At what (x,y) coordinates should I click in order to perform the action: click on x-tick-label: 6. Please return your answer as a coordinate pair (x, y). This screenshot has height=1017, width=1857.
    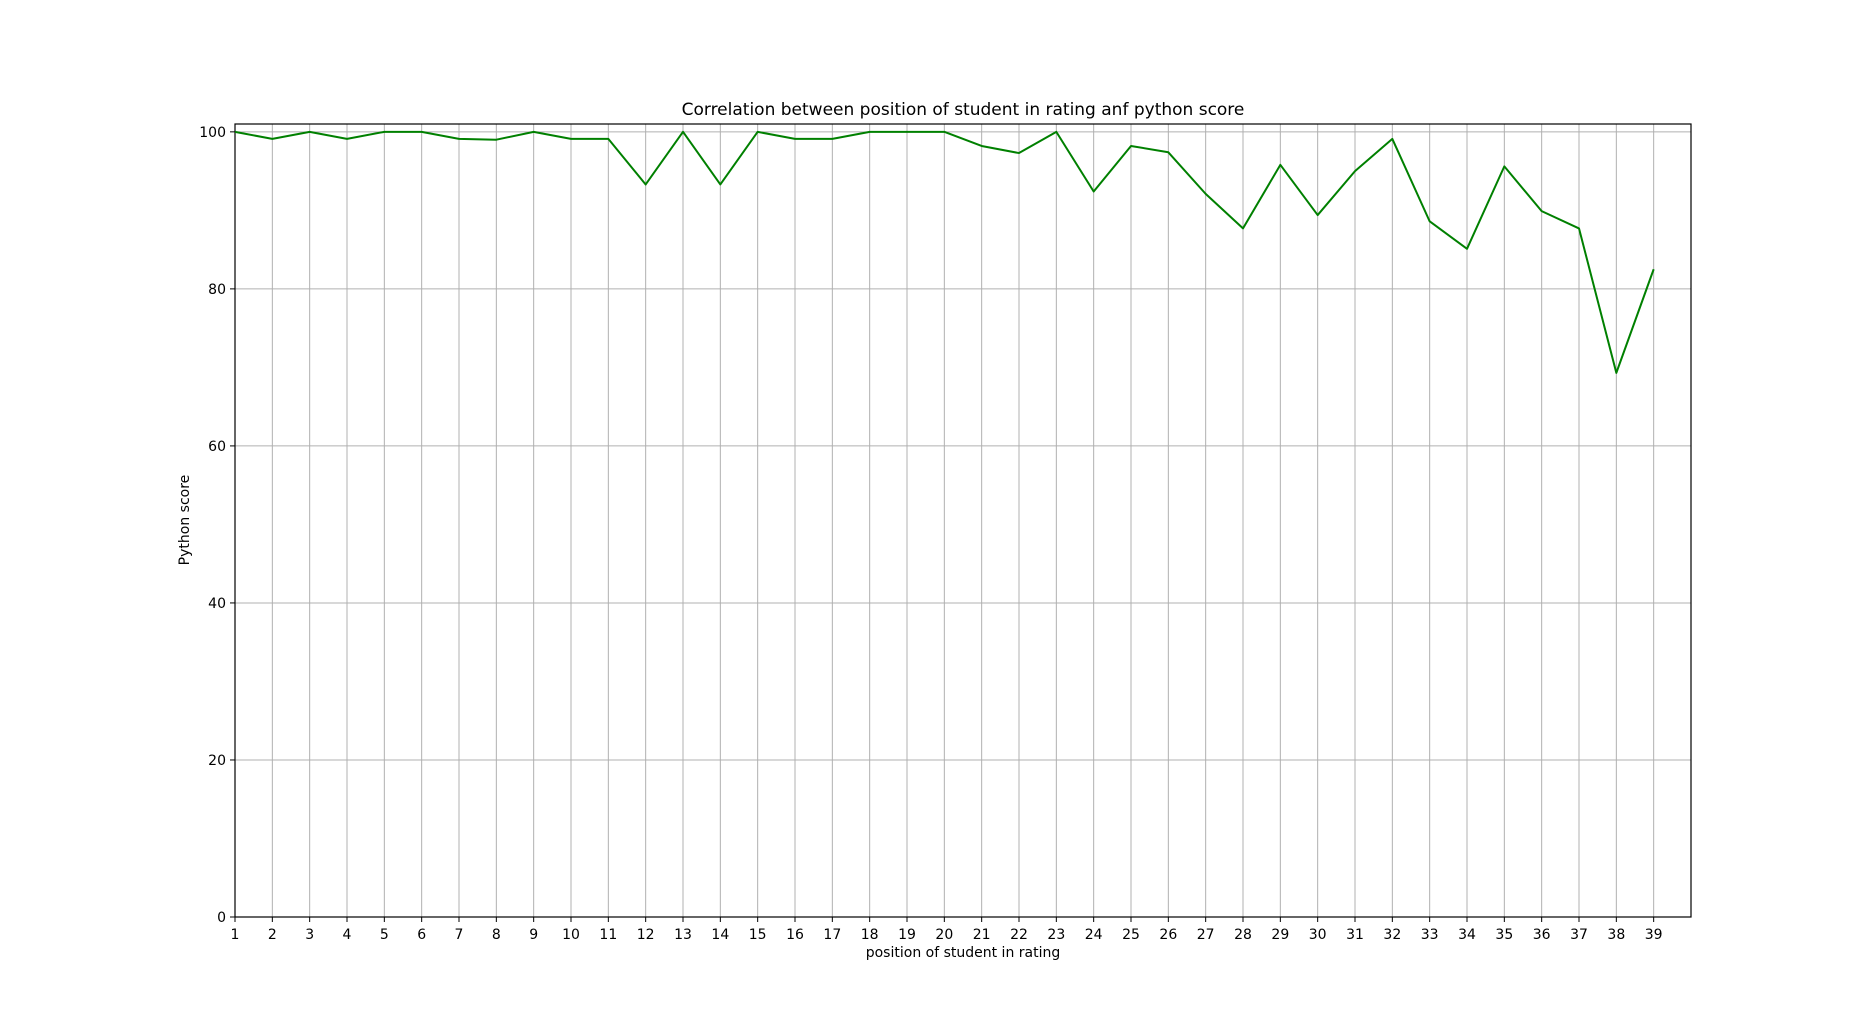
    Looking at the image, I should click on (421, 935).